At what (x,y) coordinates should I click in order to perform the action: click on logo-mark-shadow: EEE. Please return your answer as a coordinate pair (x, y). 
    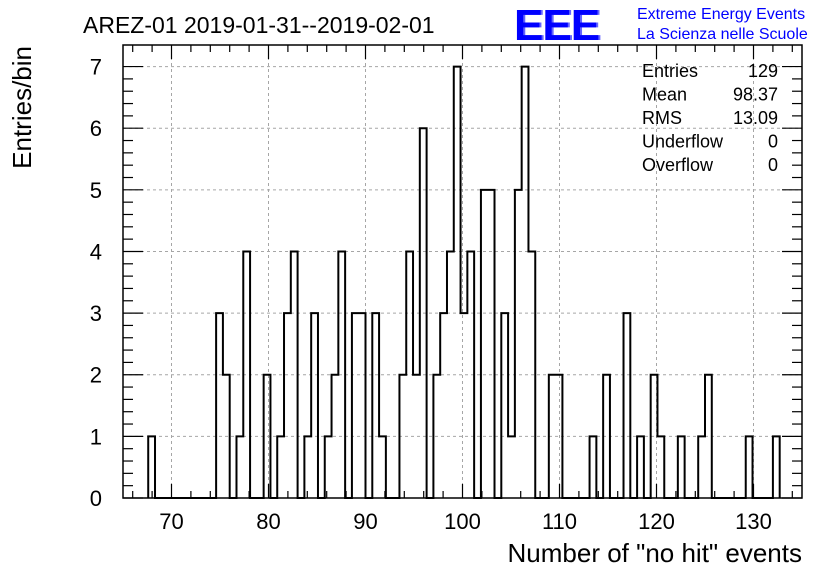
    Looking at the image, I should click on (558, 25).